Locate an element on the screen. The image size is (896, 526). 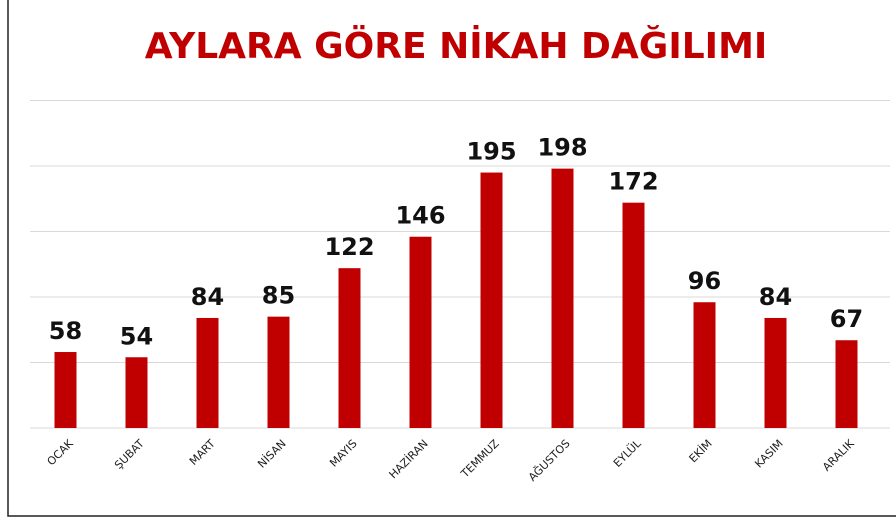
data-label: 96 is located at coordinates (704, 281).